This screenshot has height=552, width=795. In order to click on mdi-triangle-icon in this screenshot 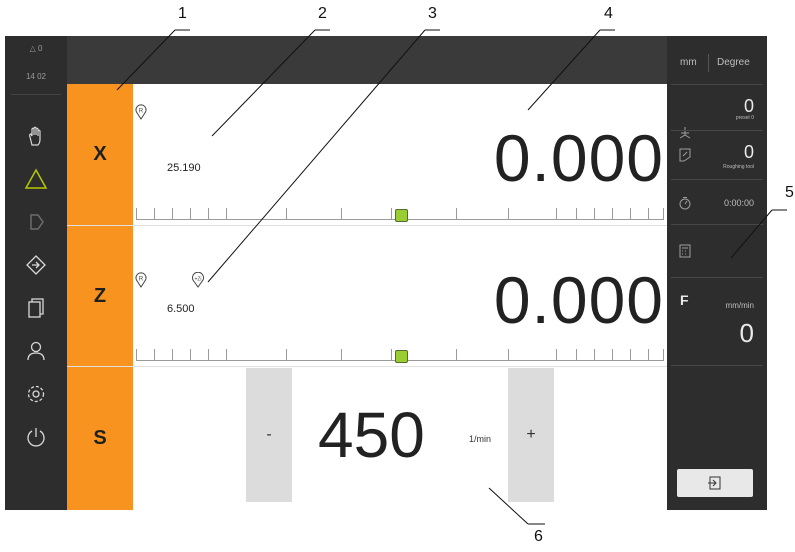, I will do `click(36, 179)`.